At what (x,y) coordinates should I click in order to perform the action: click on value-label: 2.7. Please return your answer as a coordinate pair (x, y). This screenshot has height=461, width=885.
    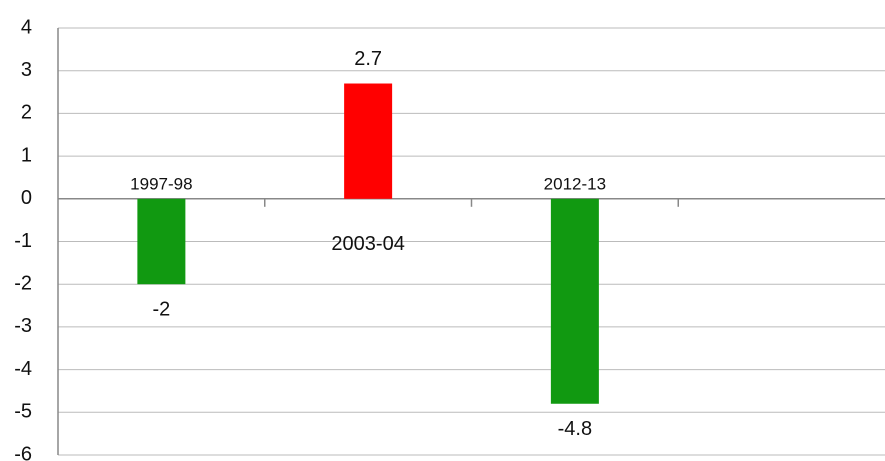
    Looking at the image, I should click on (368, 59).